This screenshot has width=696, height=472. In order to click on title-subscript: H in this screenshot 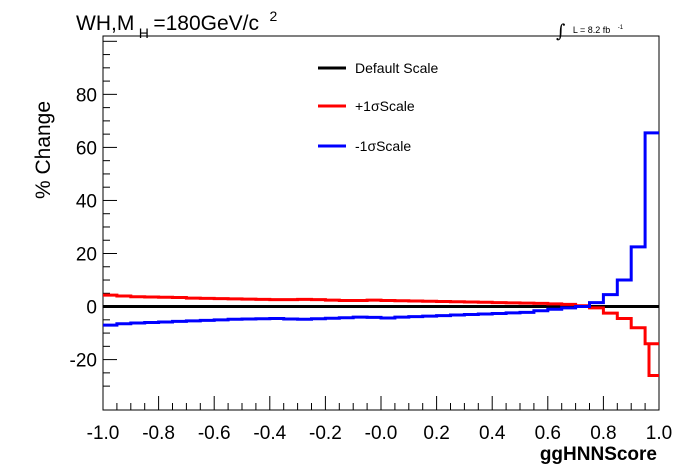, I will do `click(144, 33)`.